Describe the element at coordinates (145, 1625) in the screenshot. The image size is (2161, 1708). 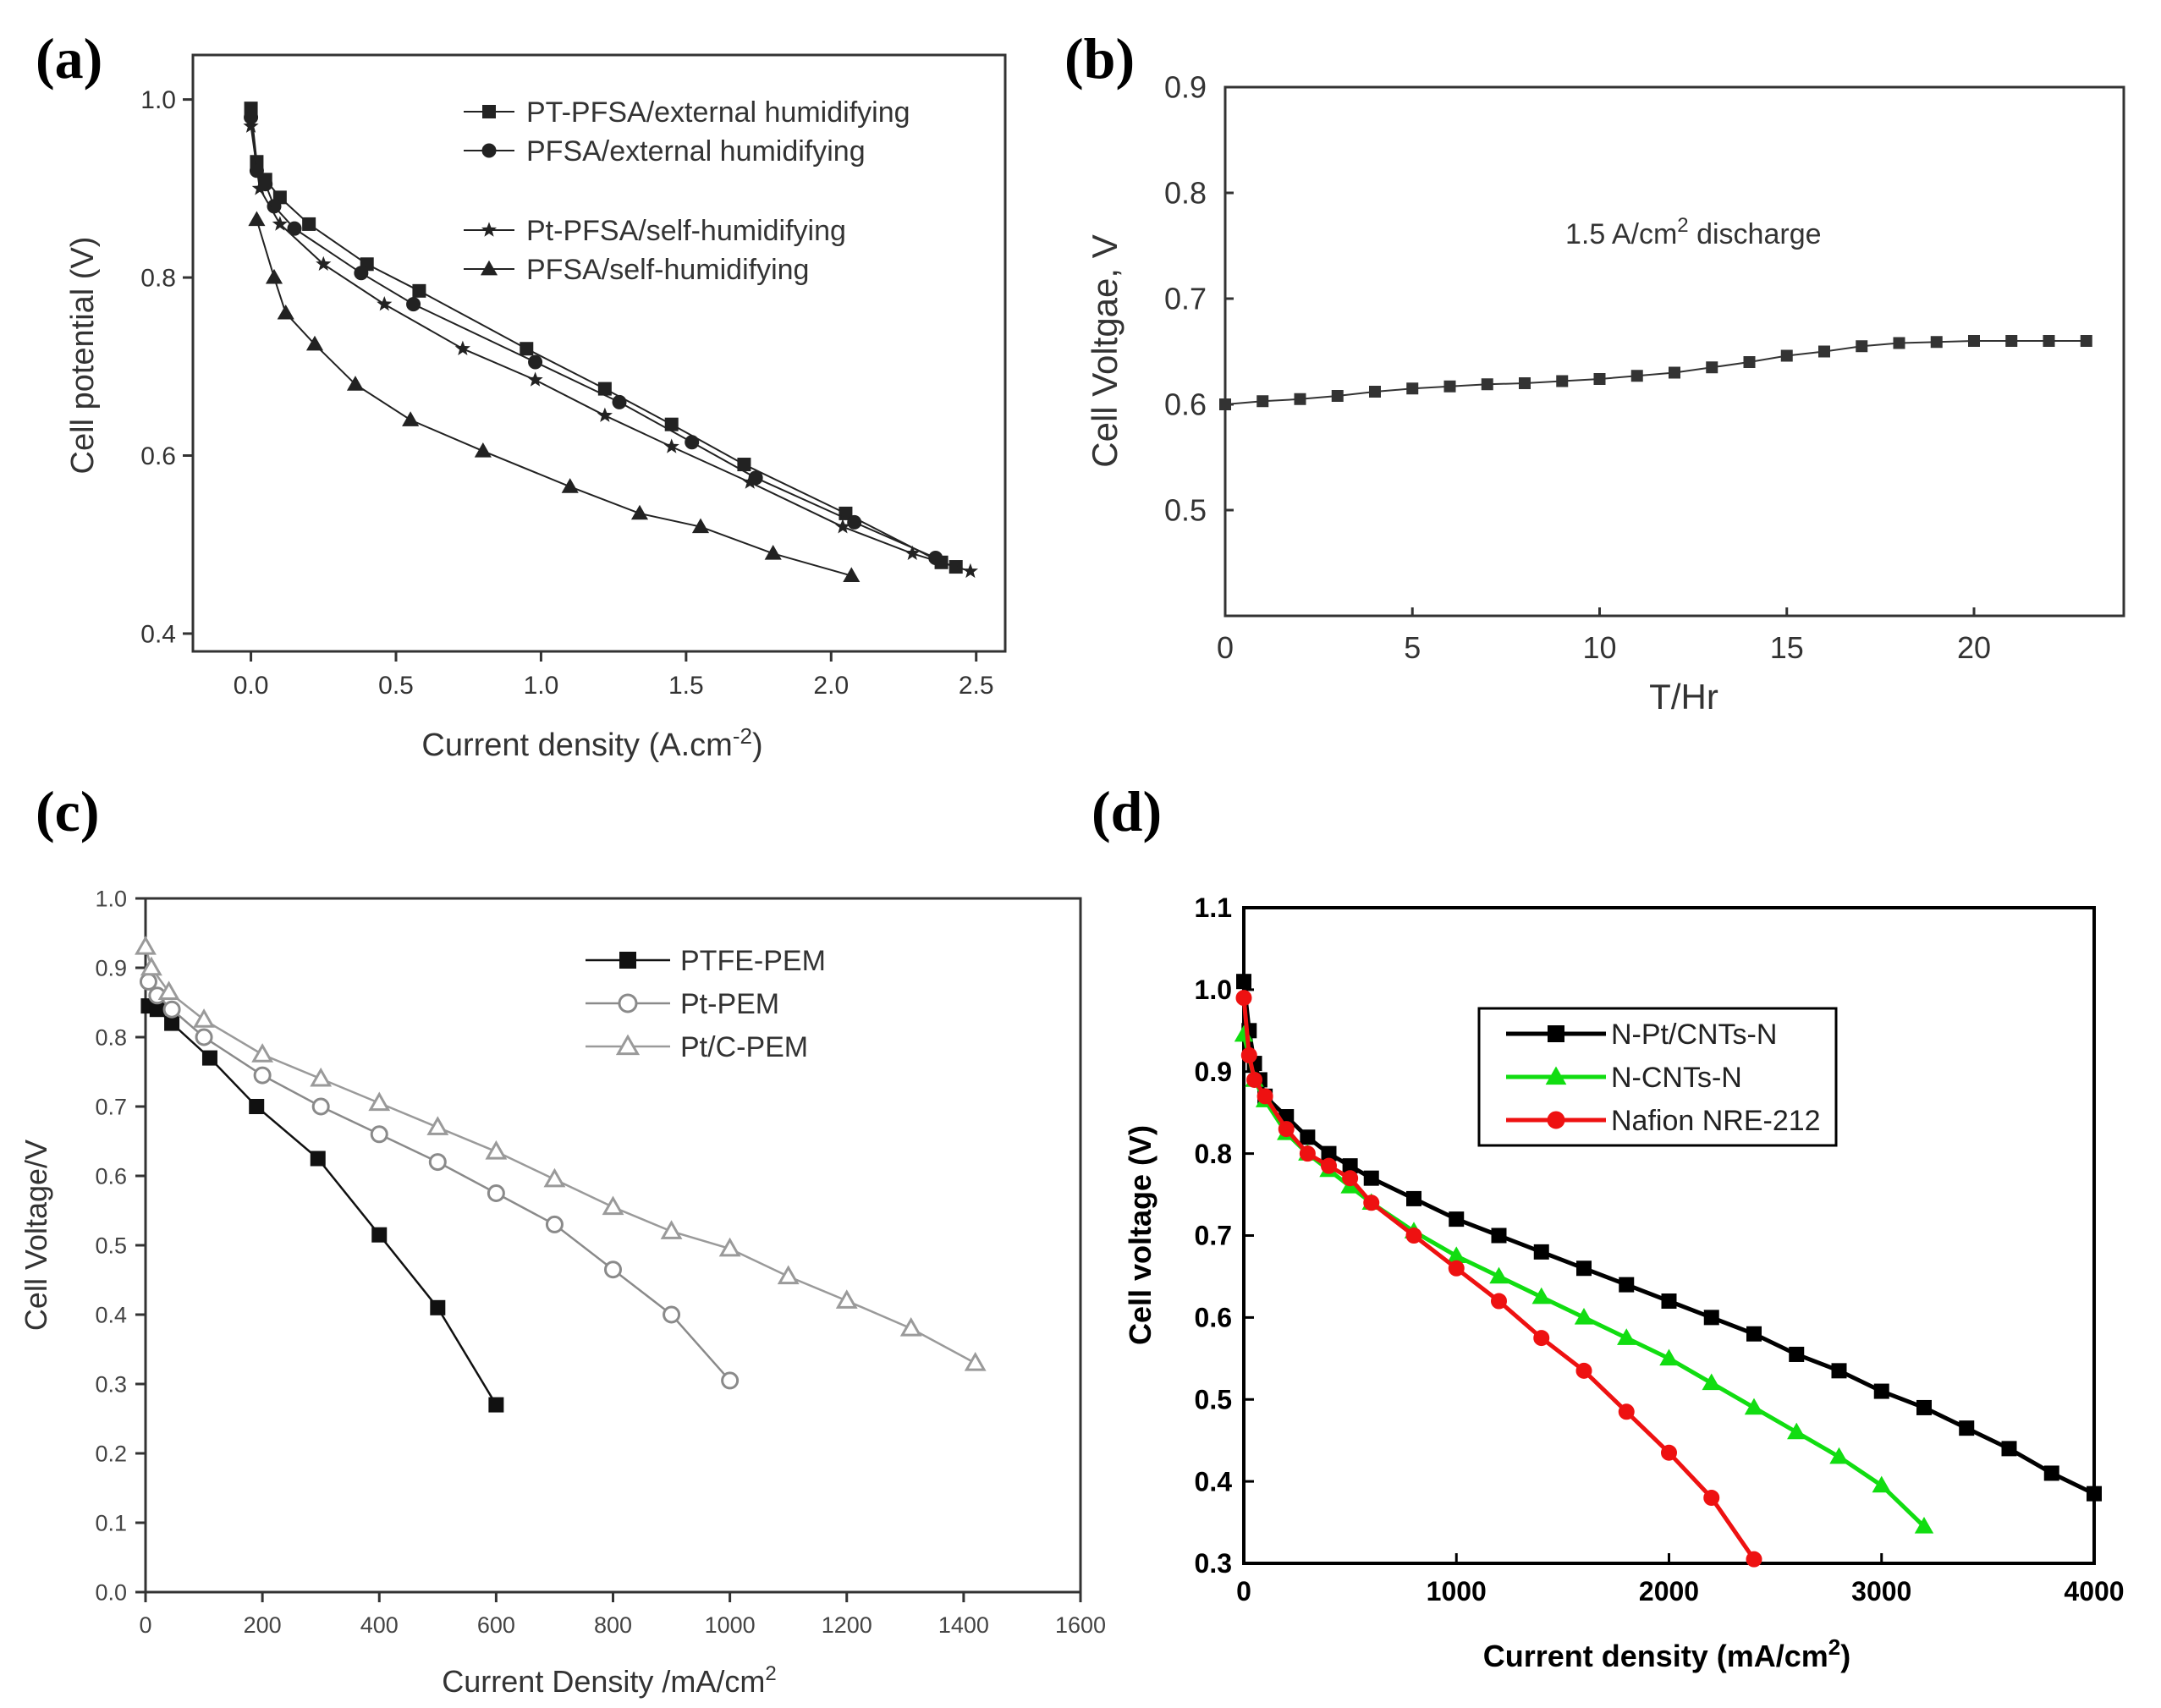
I see `x-tick-label: 0` at that location.